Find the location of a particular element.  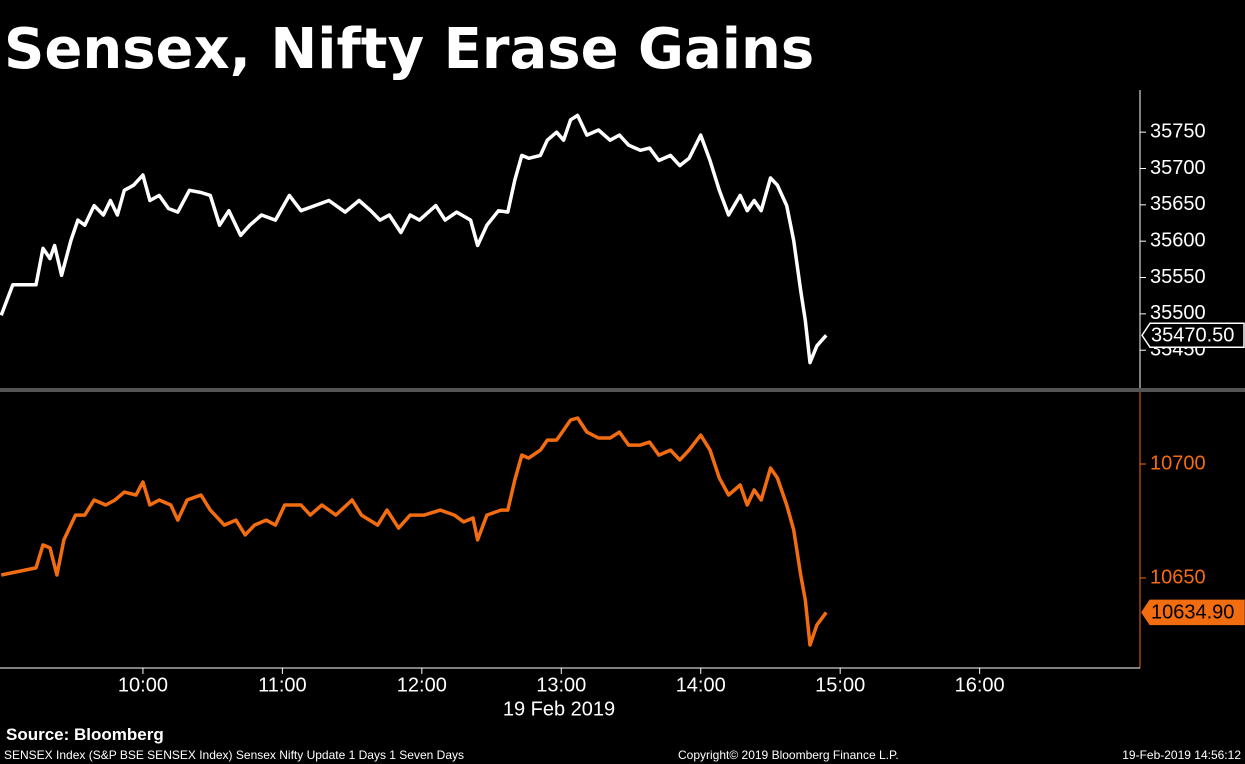

y-tick-label: 35750 is located at coordinates (1178, 131).